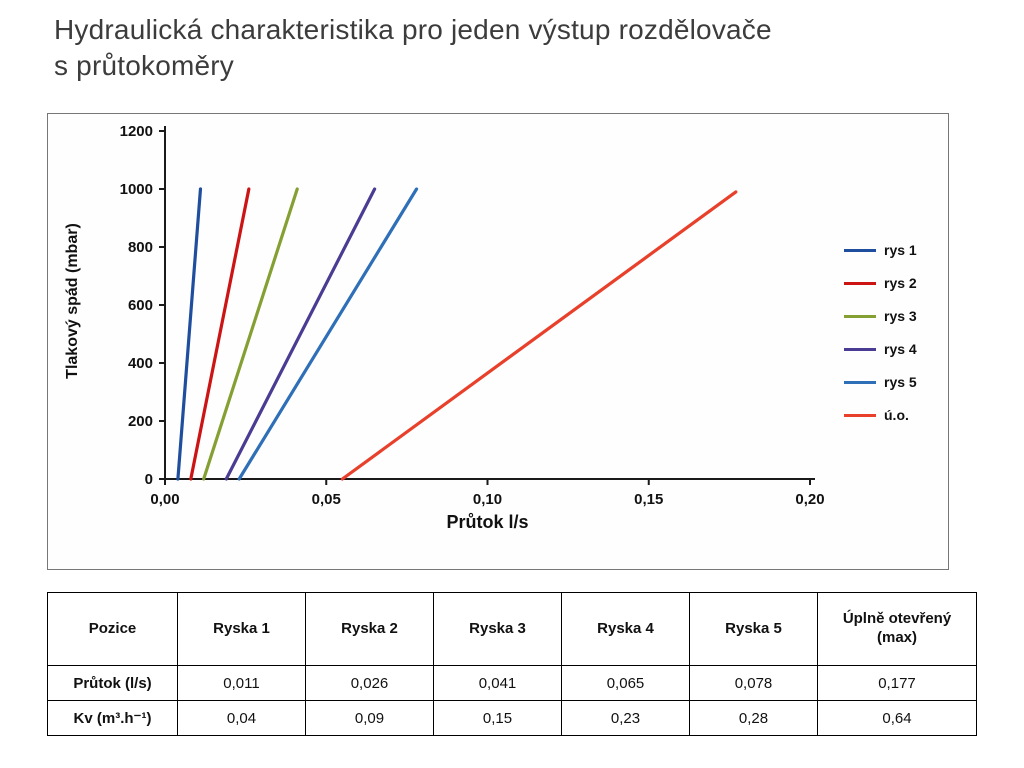 The image size is (1024, 768). What do you see at coordinates (897, 683) in the screenshot?
I see `table-cell: 0,177` at bounding box center [897, 683].